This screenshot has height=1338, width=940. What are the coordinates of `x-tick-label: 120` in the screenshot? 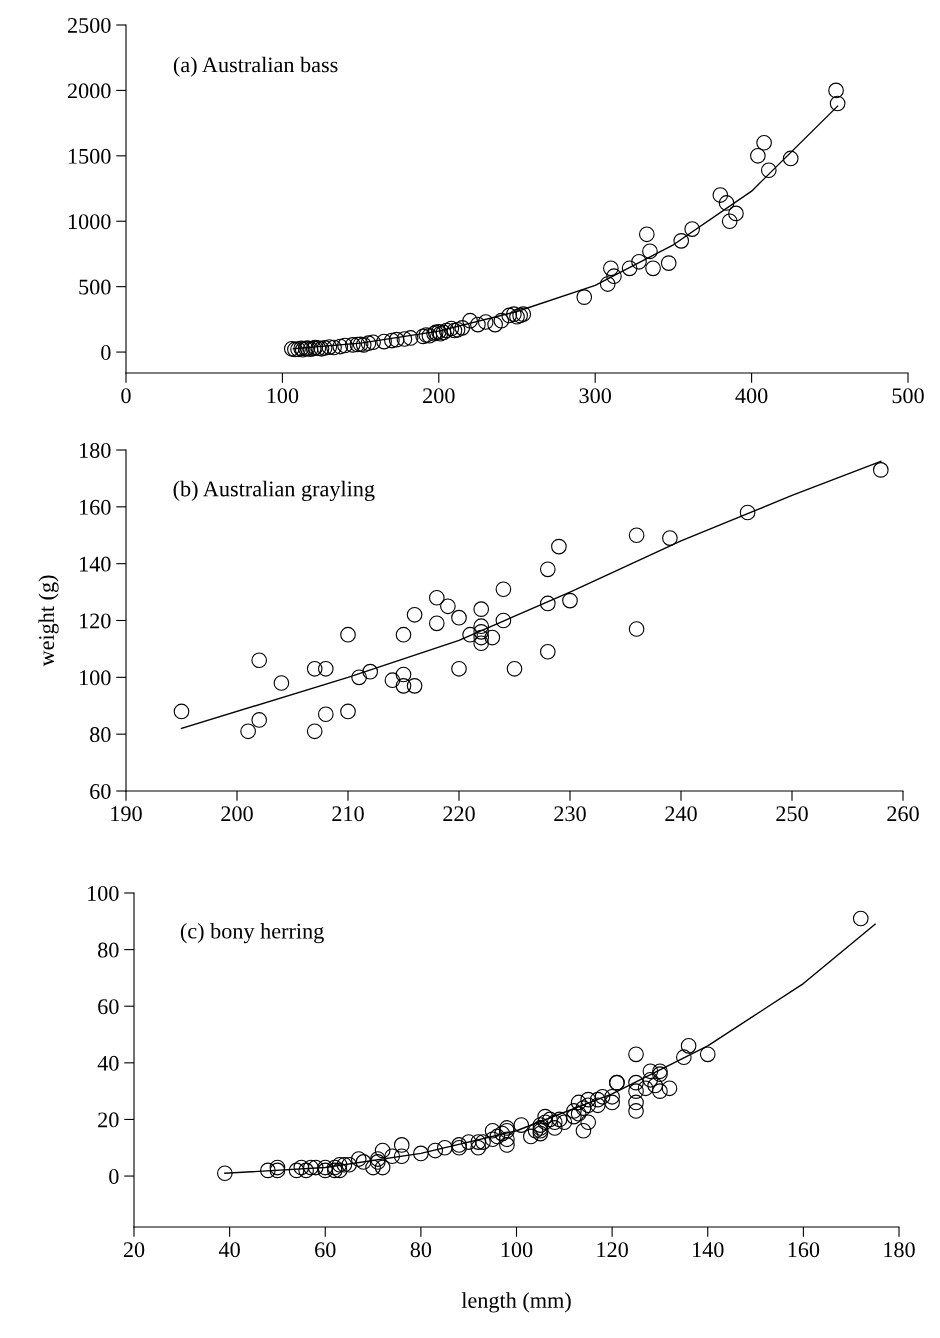 It's located at (612, 1250).